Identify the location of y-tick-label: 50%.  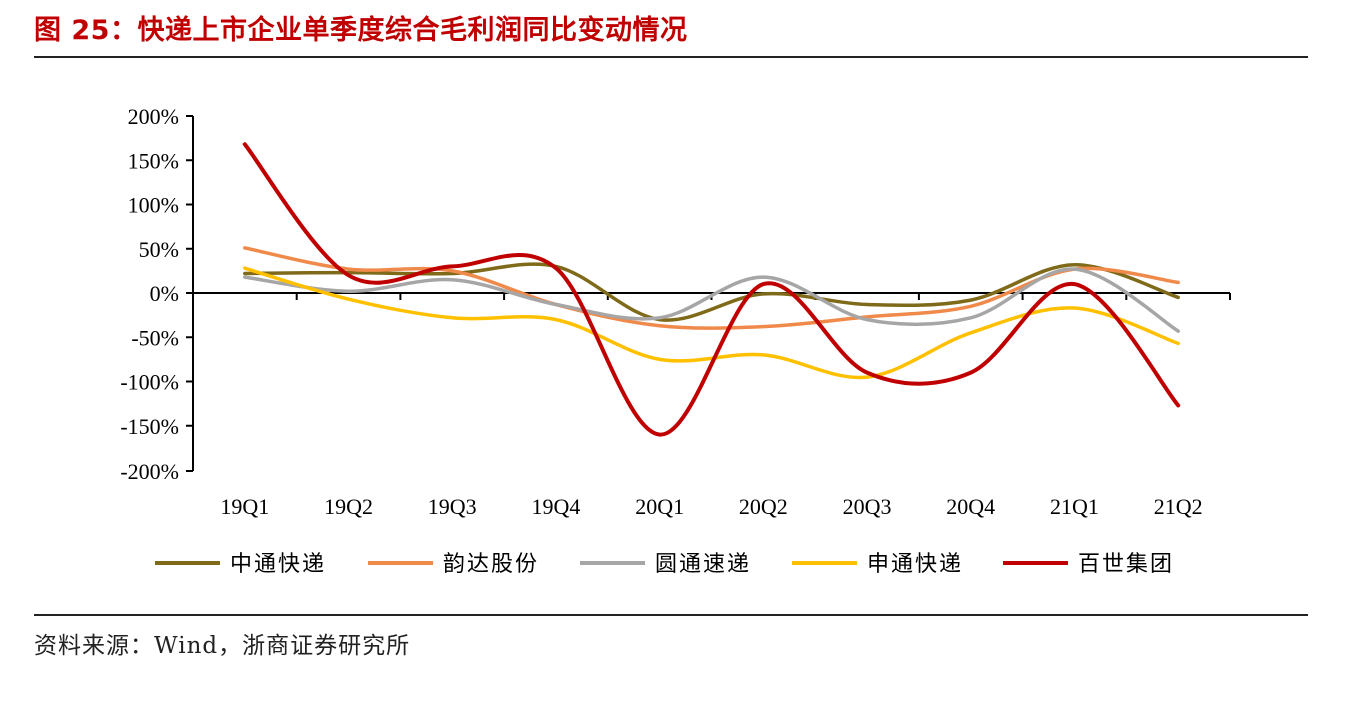
(159, 249).